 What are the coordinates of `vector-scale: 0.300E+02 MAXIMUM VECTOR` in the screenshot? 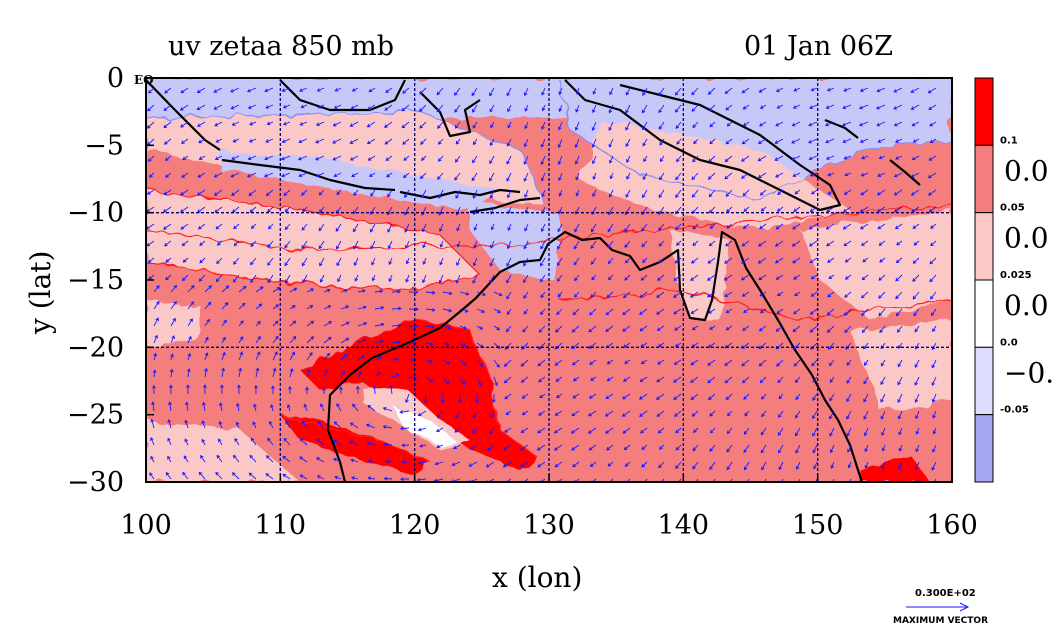 It's located at (940, 607).